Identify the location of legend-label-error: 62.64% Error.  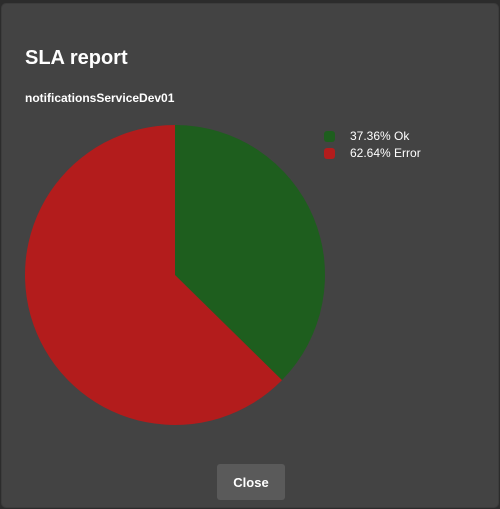
(385, 153).